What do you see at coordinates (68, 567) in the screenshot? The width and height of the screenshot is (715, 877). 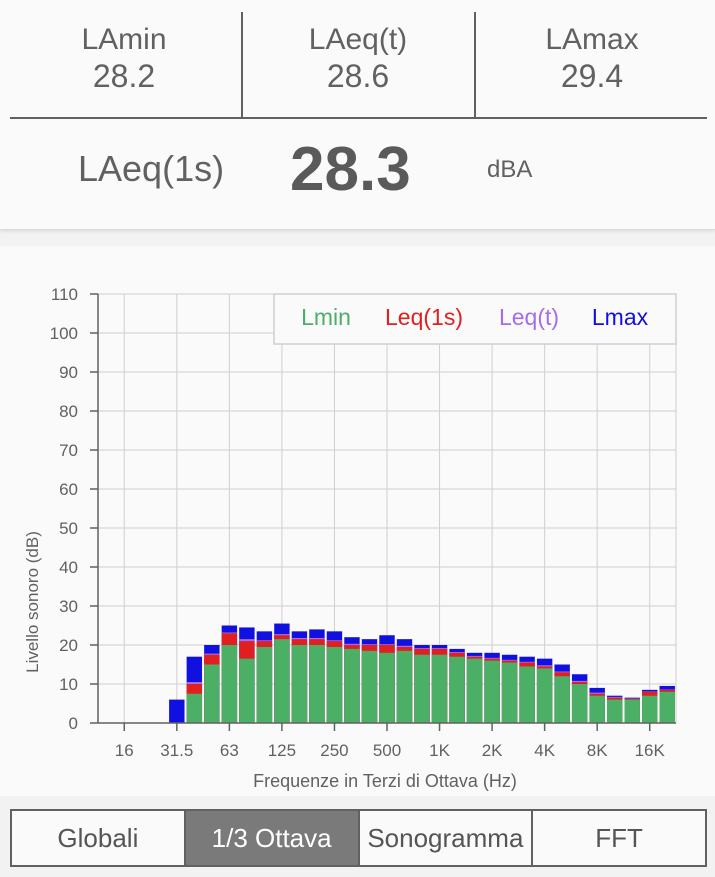 I see `y-tick-label: 40` at bounding box center [68, 567].